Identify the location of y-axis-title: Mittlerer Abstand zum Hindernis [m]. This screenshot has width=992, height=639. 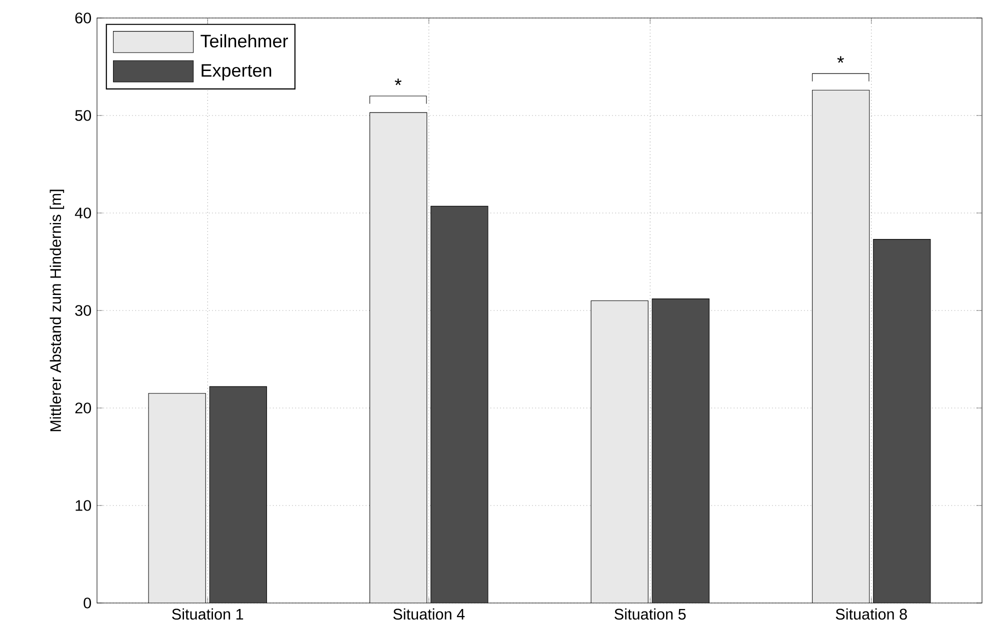
(57, 311).